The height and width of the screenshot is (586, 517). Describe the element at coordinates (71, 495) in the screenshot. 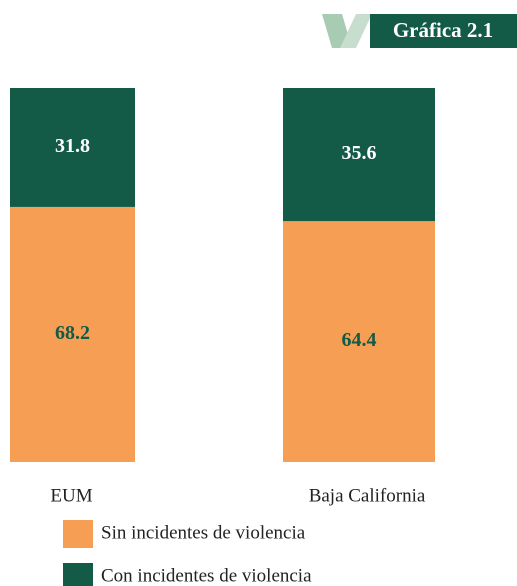

I see `x-tick-label: EUM` at that location.